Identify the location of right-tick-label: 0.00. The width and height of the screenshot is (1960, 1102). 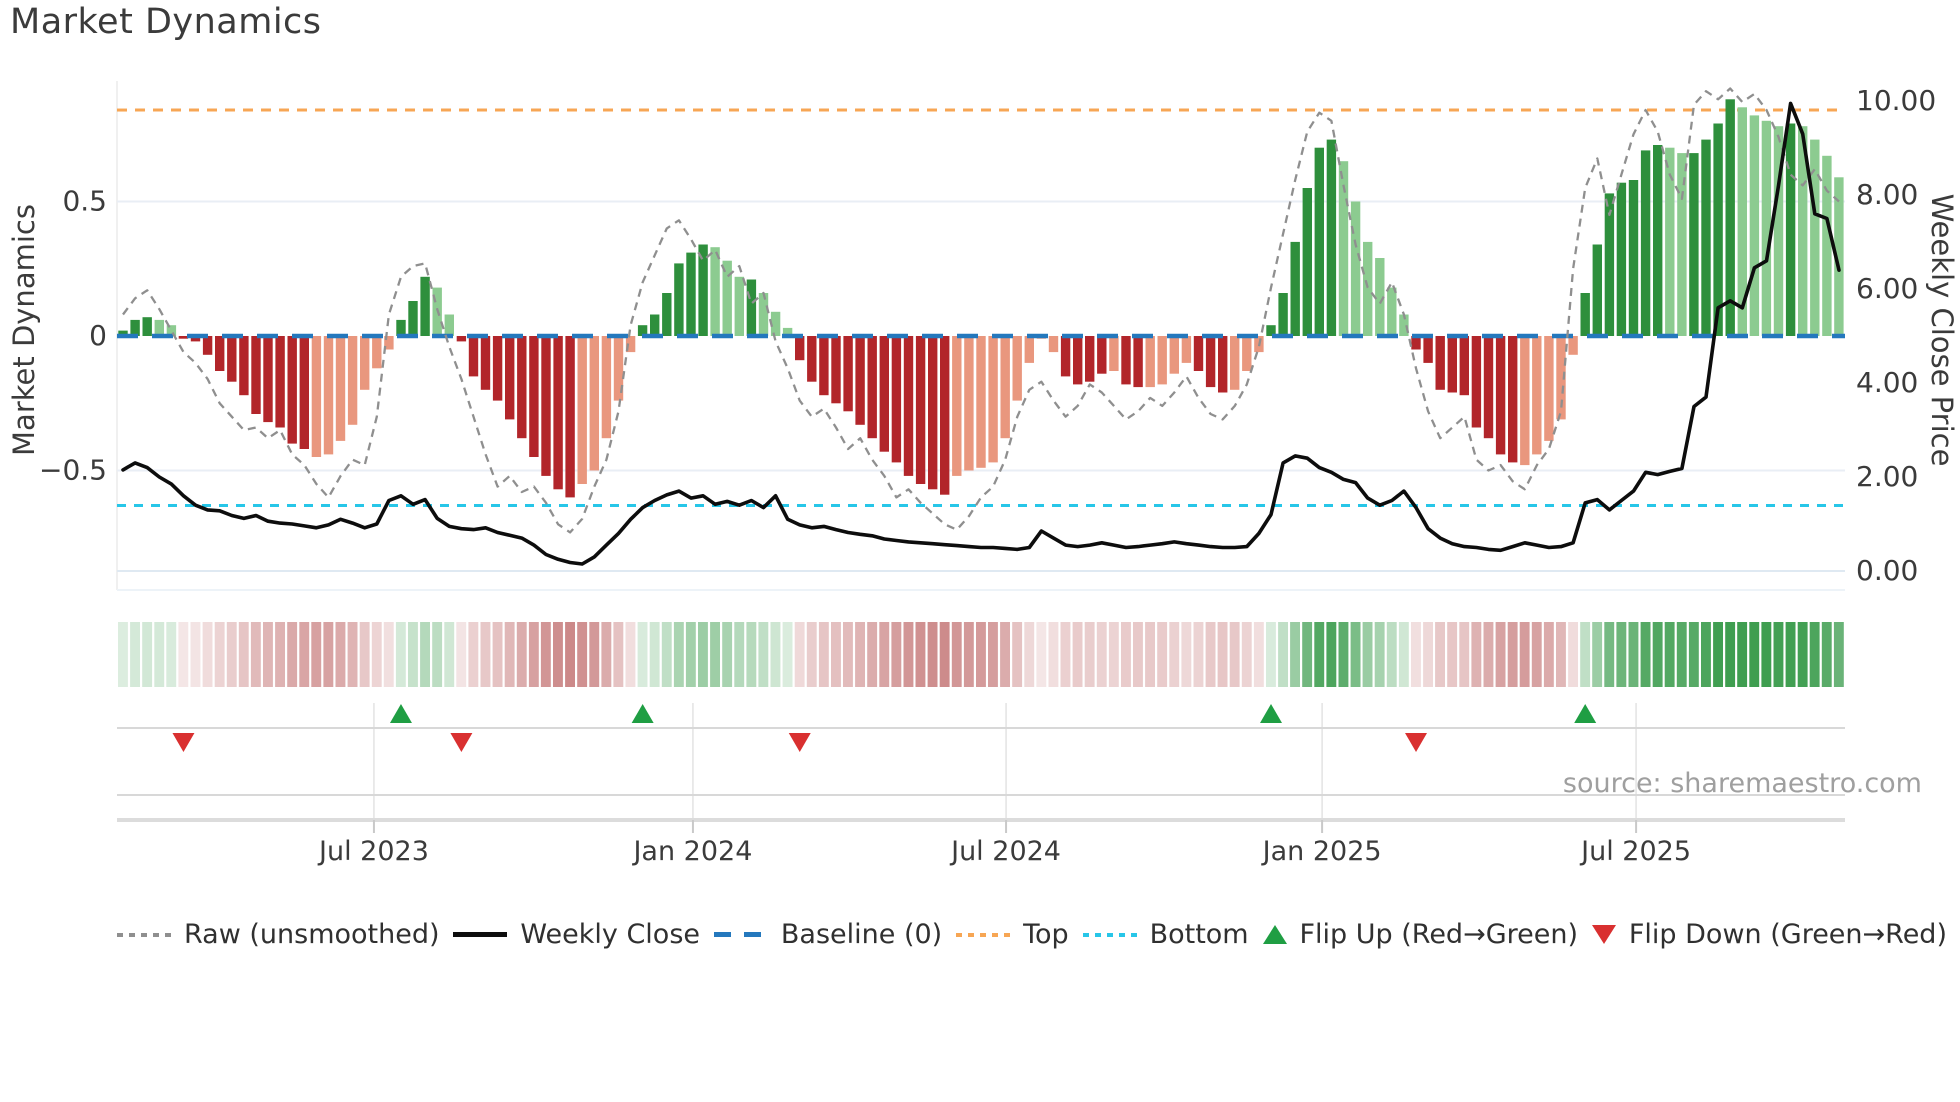
(1887, 570).